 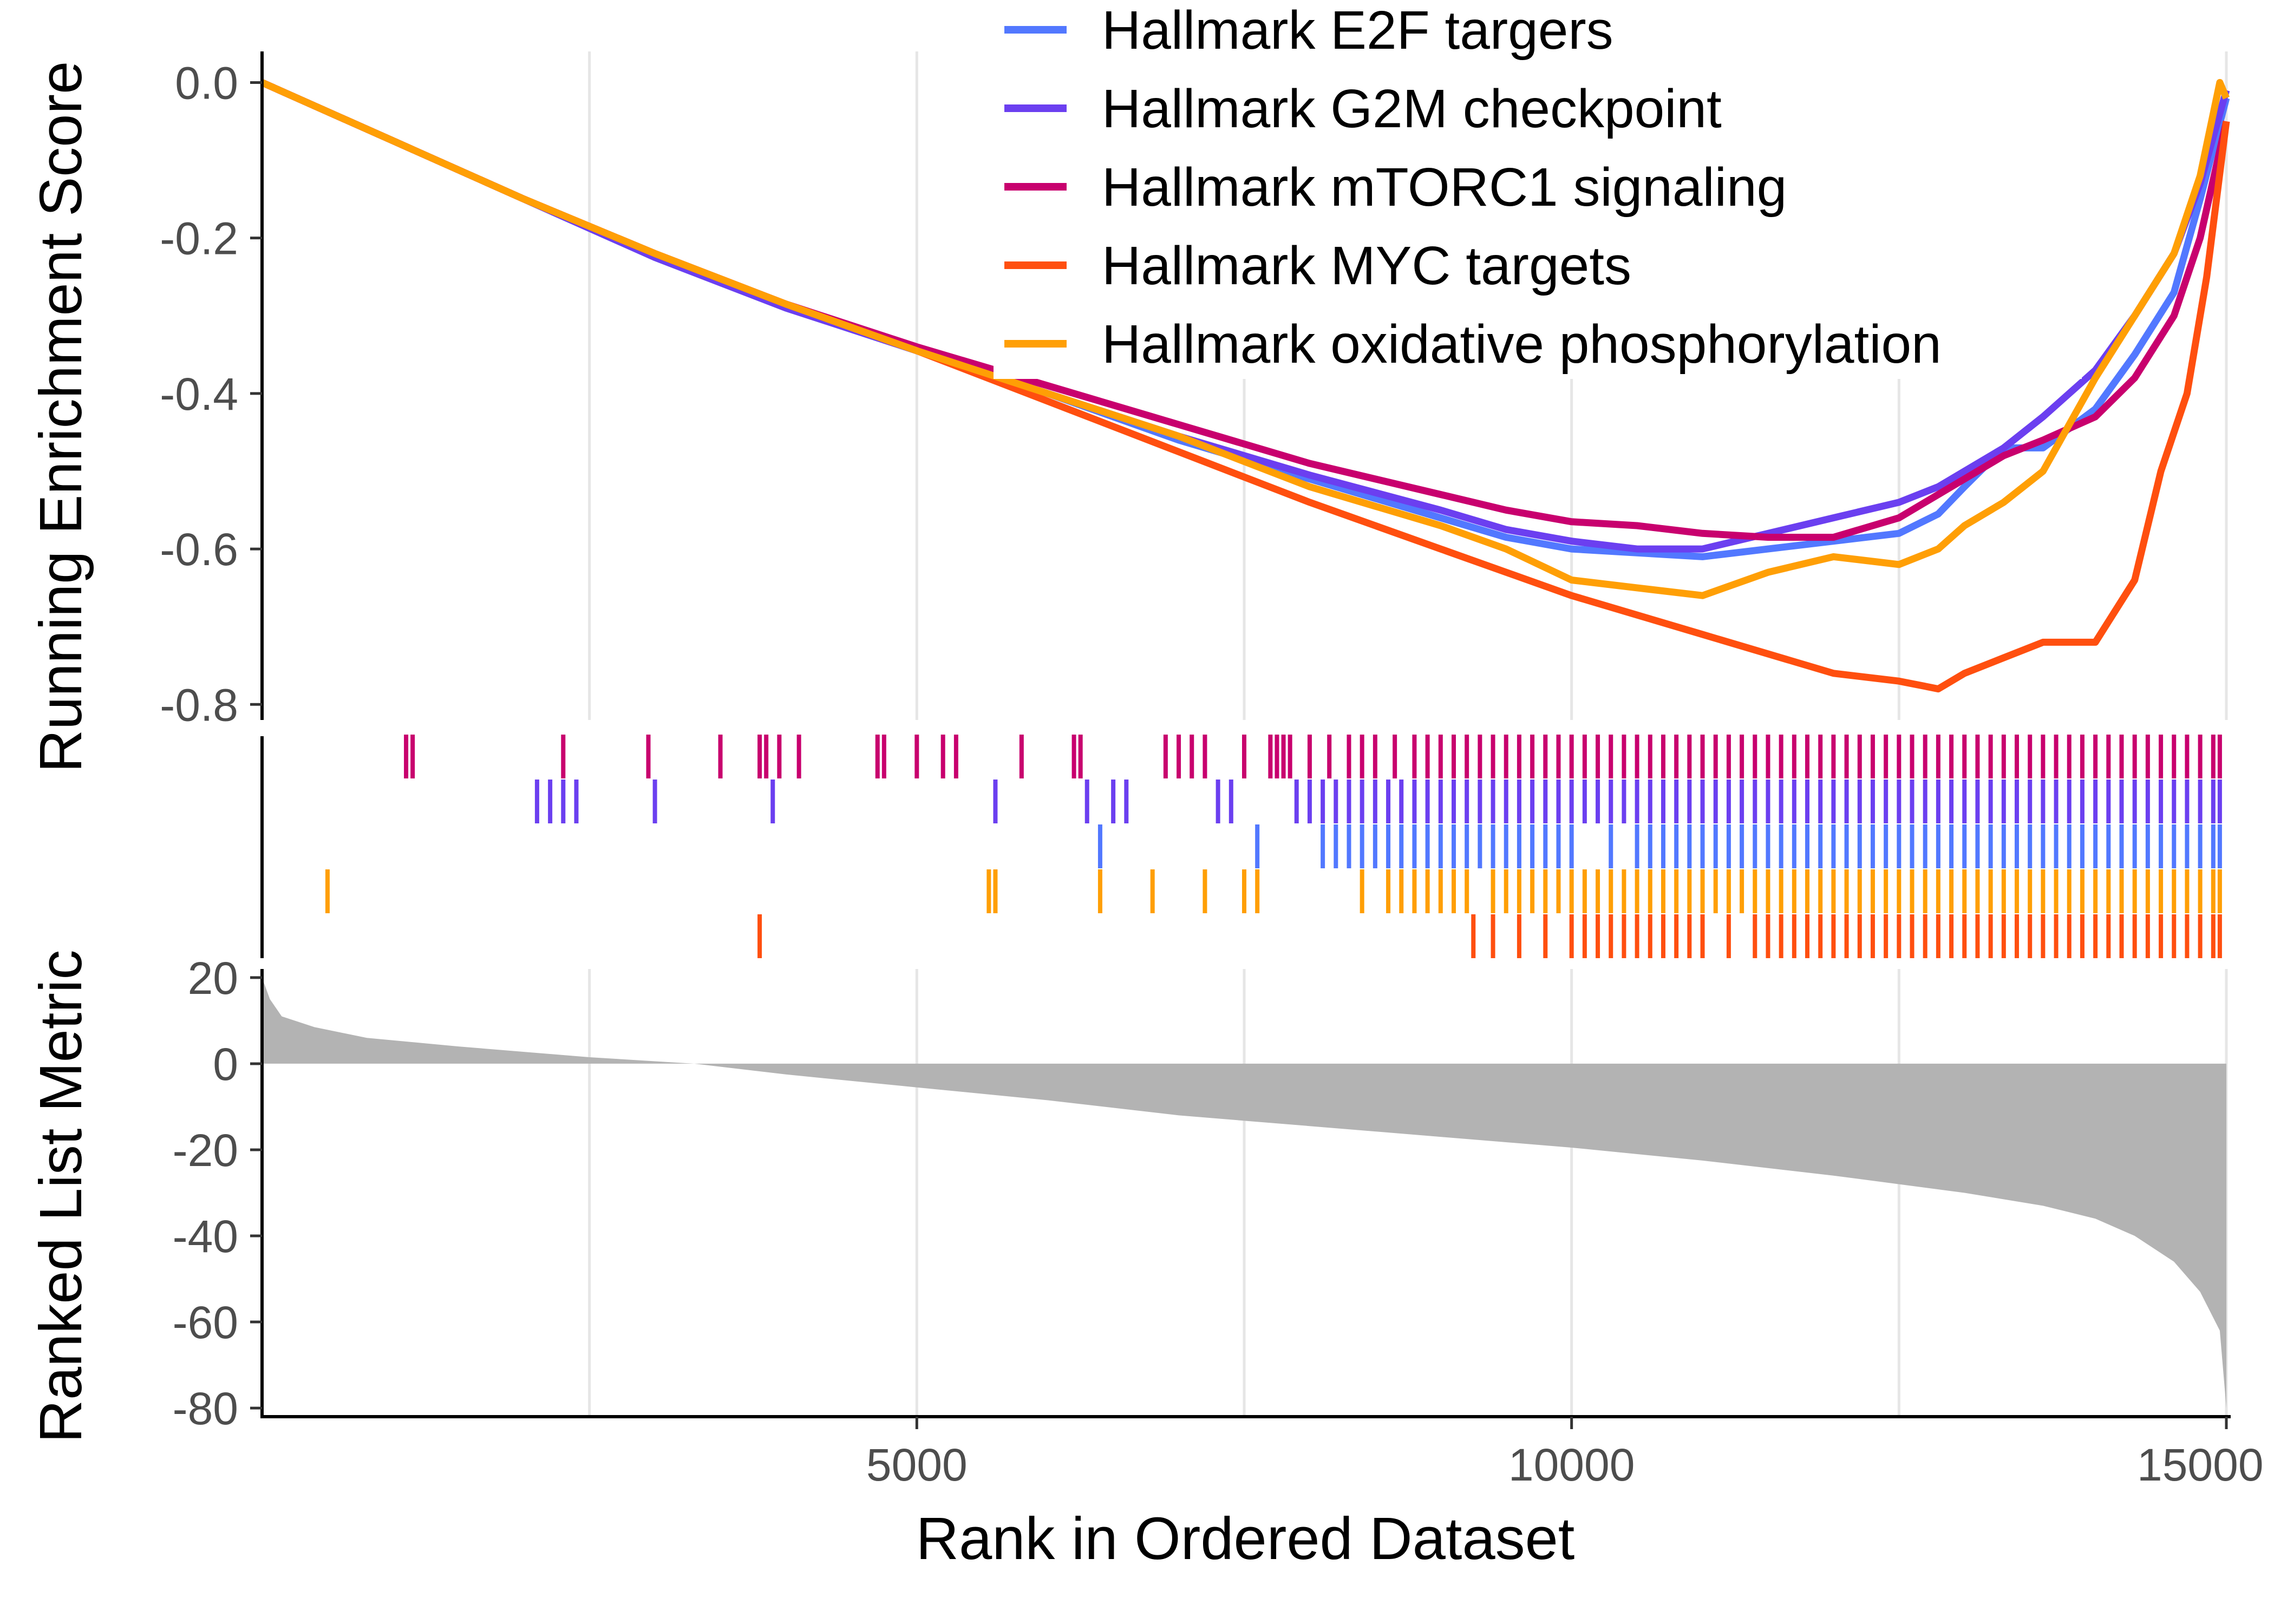 What do you see at coordinates (1274, 891) in the screenshot?
I see `hit-row-hallmark-oxidative-phosphorylation` at bounding box center [1274, 891].